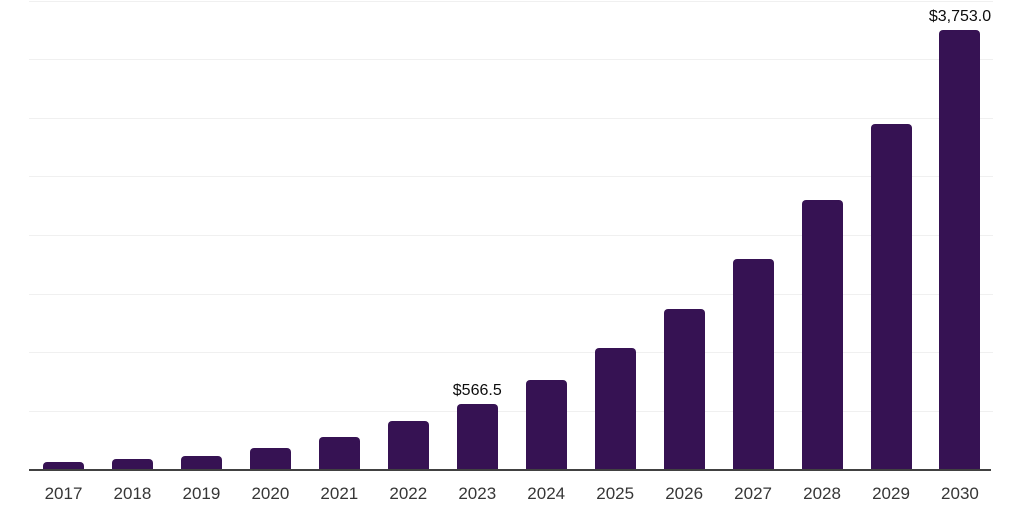  I want to click on x-tick-2020: 2020, so click(270, 493).